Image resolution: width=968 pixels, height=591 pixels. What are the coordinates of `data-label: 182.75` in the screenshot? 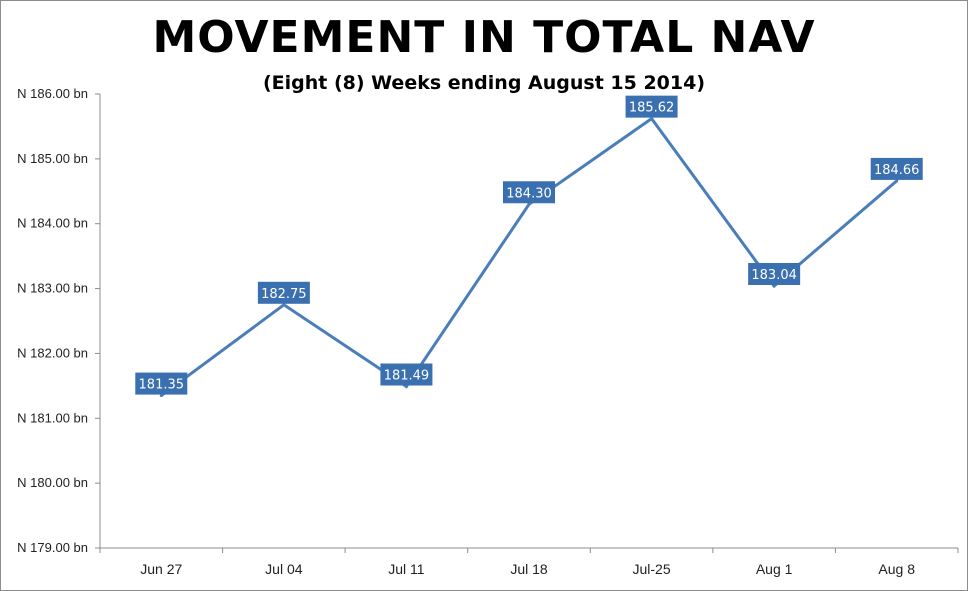 It's located at (283, 292).